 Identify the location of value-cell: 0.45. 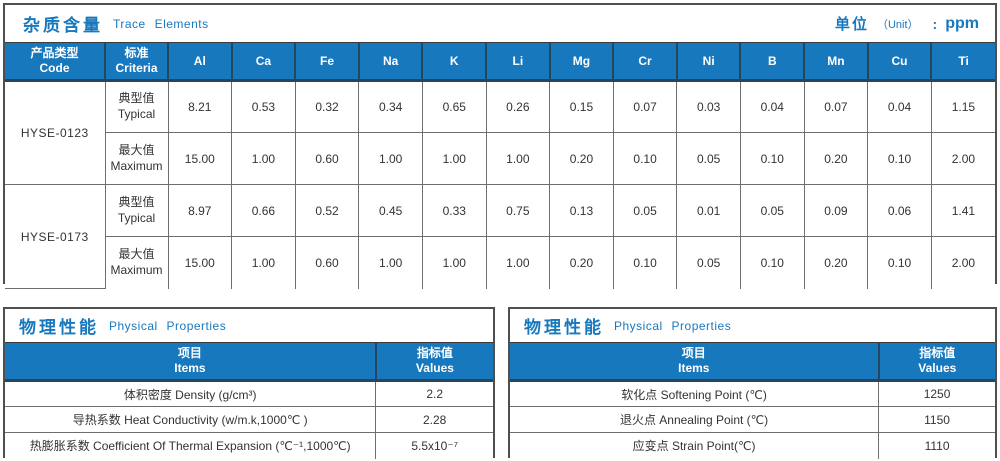
(390, 210).